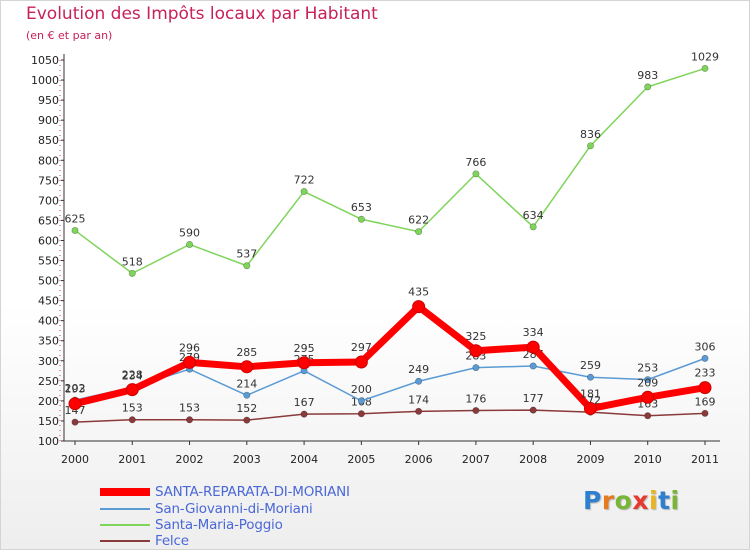 This screenshot has height=550, width=750. What do you see at coordinates (475, 336) in the screenshot?
I see `data-label-santa-reparata-di-moriani: 325` at bounding box center [475, 336].